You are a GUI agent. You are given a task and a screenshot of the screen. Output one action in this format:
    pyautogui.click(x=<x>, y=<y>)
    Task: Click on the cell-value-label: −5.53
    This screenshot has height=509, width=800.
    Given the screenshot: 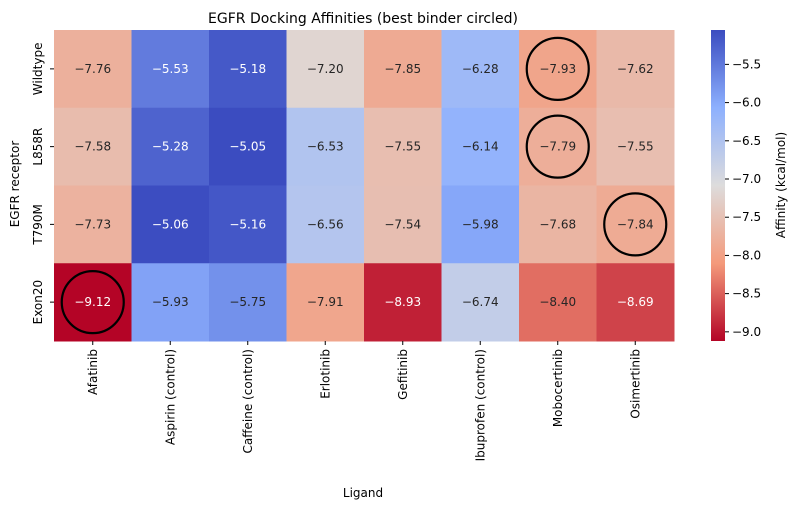 What is the action you would take?
    pyautogui.click(x=170, y=69)
    